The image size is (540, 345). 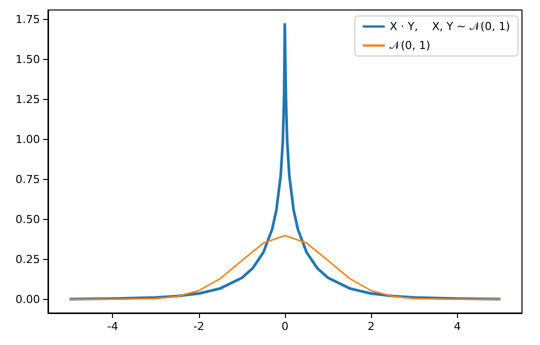 I want to click on legend-label: 𝒩(0, 1), so click(x=410, y=45).